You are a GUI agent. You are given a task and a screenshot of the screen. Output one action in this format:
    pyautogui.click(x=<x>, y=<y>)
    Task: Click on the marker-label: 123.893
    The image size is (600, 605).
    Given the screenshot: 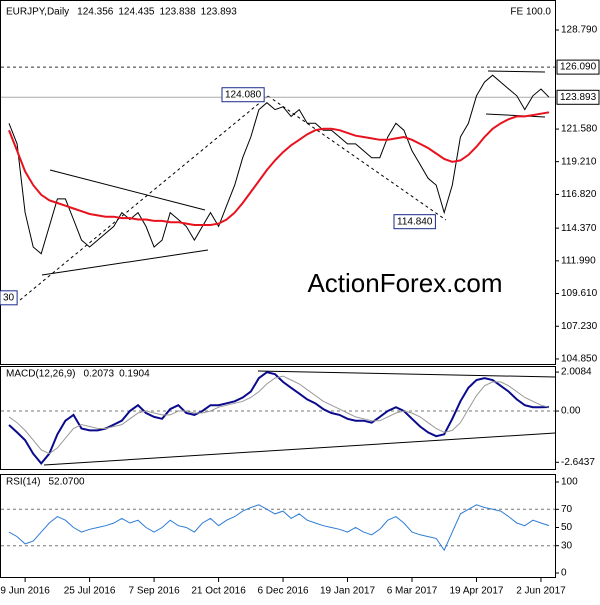 What is the action you would take?
    pyautogui.click(x=578, y=97)
    